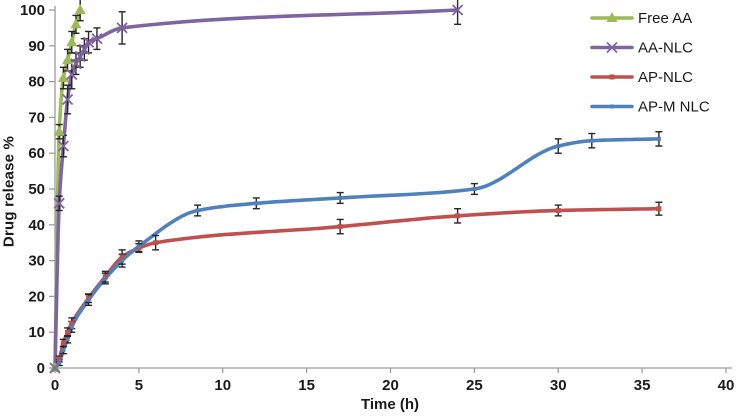 The width and height of the screenshot is (737, 420). What do you see at coordinates (36, 296) in the screenshot?
I see `y-tick-label: 20` at bounding box center [36, 296].